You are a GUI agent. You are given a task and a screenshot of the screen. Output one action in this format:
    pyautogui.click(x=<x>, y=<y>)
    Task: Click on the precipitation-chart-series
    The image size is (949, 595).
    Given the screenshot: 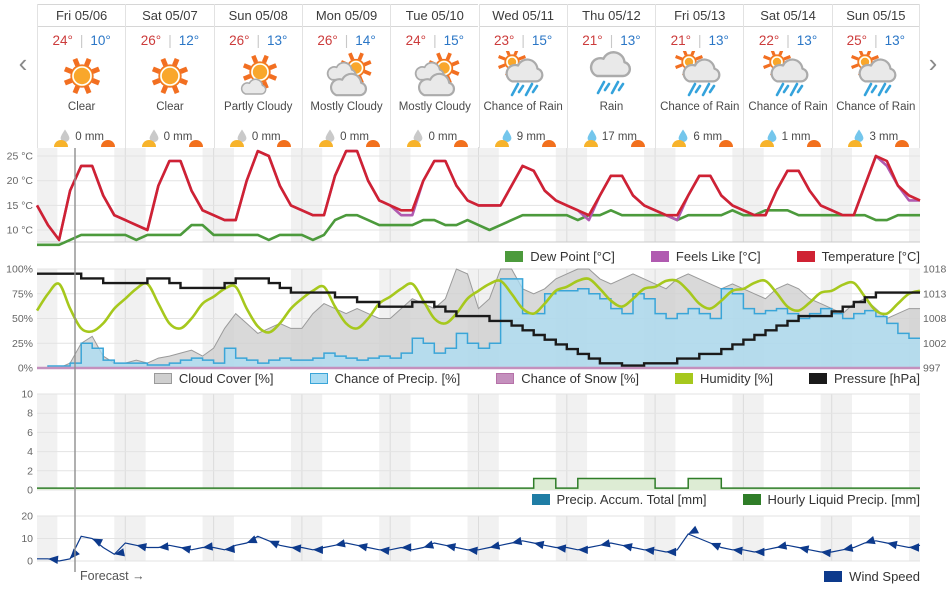 What is the action you would take?
    pyautogui.click(x=478, y=483)
    